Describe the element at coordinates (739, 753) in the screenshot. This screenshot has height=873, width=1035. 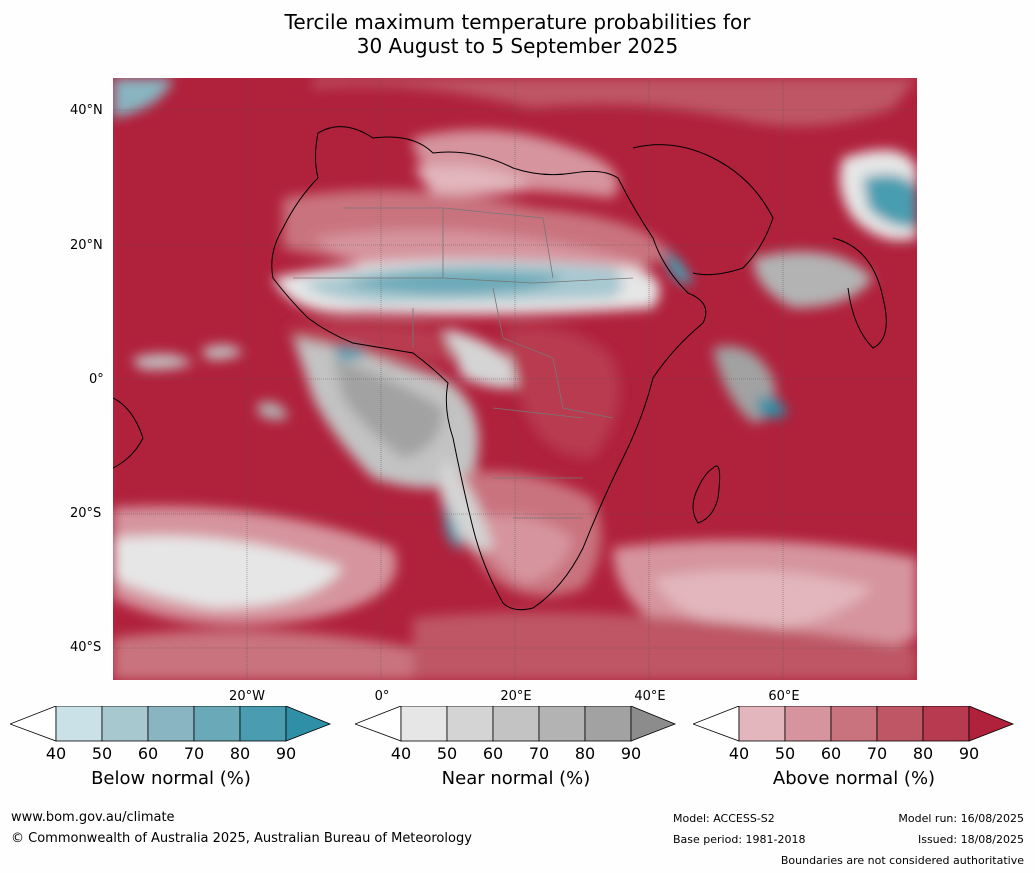
I see `colorbar-above-tick: 40` at that location.